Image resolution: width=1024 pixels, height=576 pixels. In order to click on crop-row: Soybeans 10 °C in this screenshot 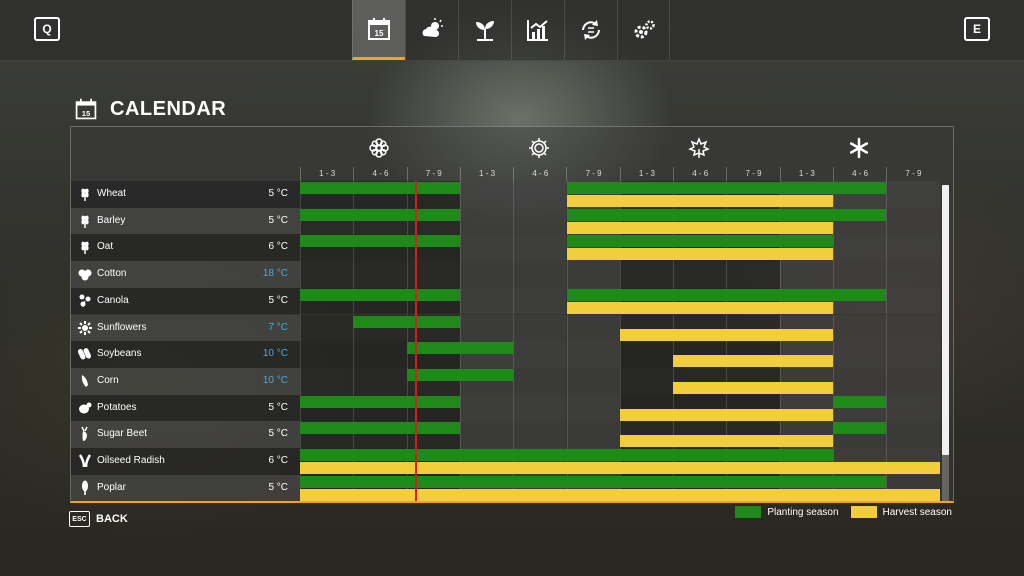, I will do `click(506, 354)`.